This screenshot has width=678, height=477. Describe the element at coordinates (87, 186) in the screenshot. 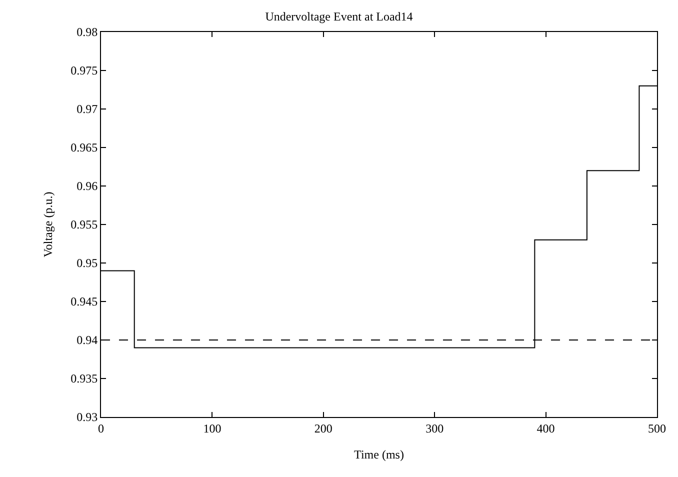

I see `y-tick-label: 0.96` at that location.